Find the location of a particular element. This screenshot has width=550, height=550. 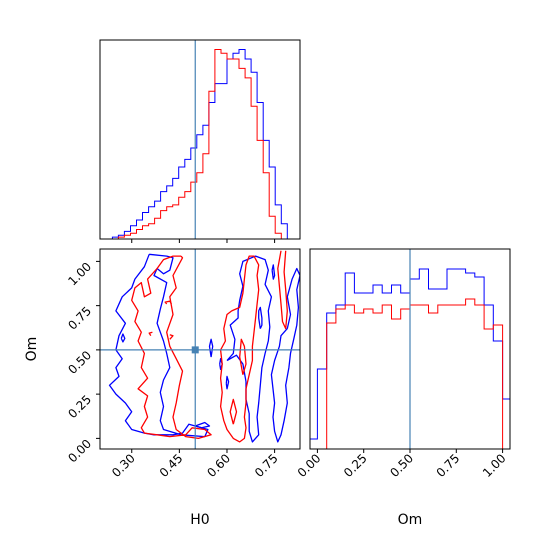

x-tick-label: 0.50 is located at coordinates (401, 465).